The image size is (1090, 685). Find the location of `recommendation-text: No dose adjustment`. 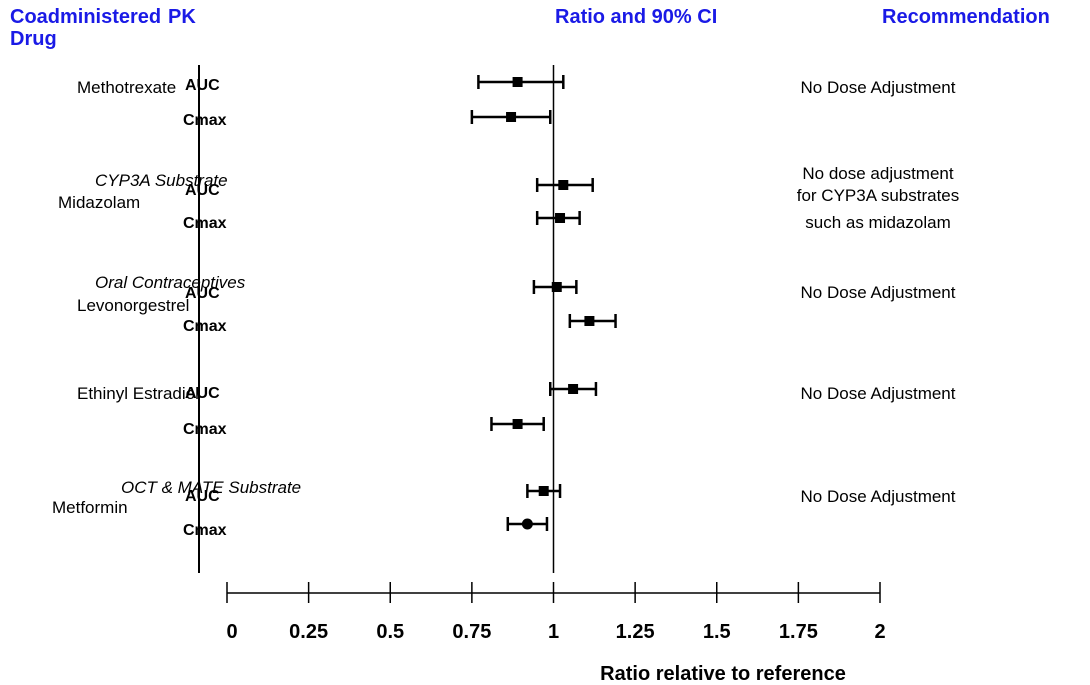

recommendation-text: No dose adjustment is located at coordinates (878, 173).